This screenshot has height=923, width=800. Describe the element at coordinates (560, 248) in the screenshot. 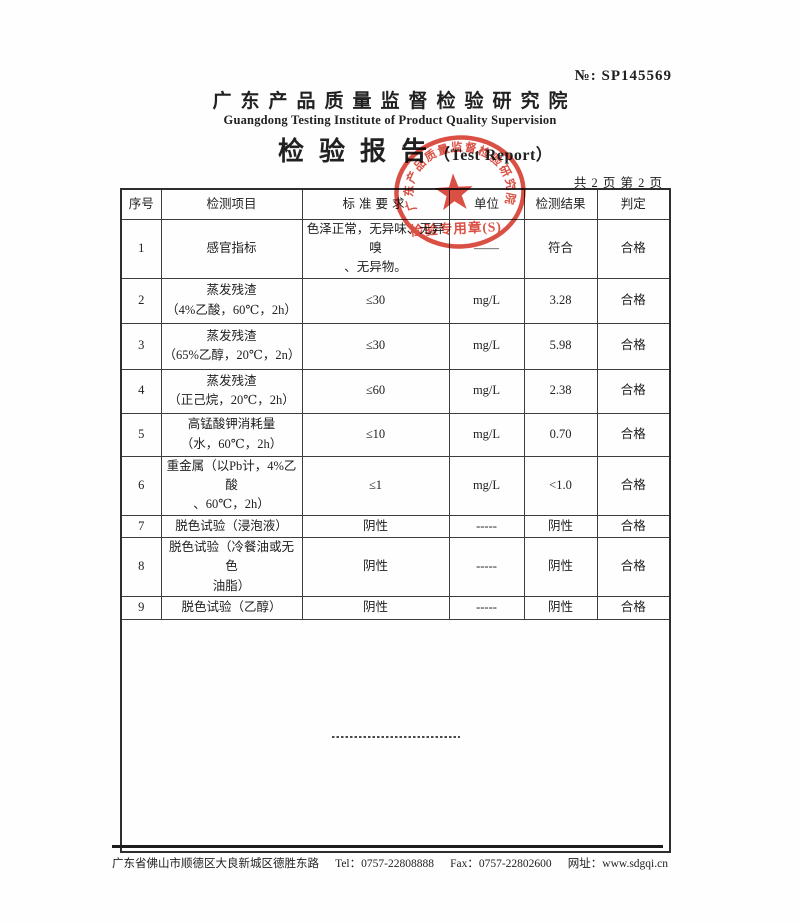

I see `cell-result: 符合` at that location.